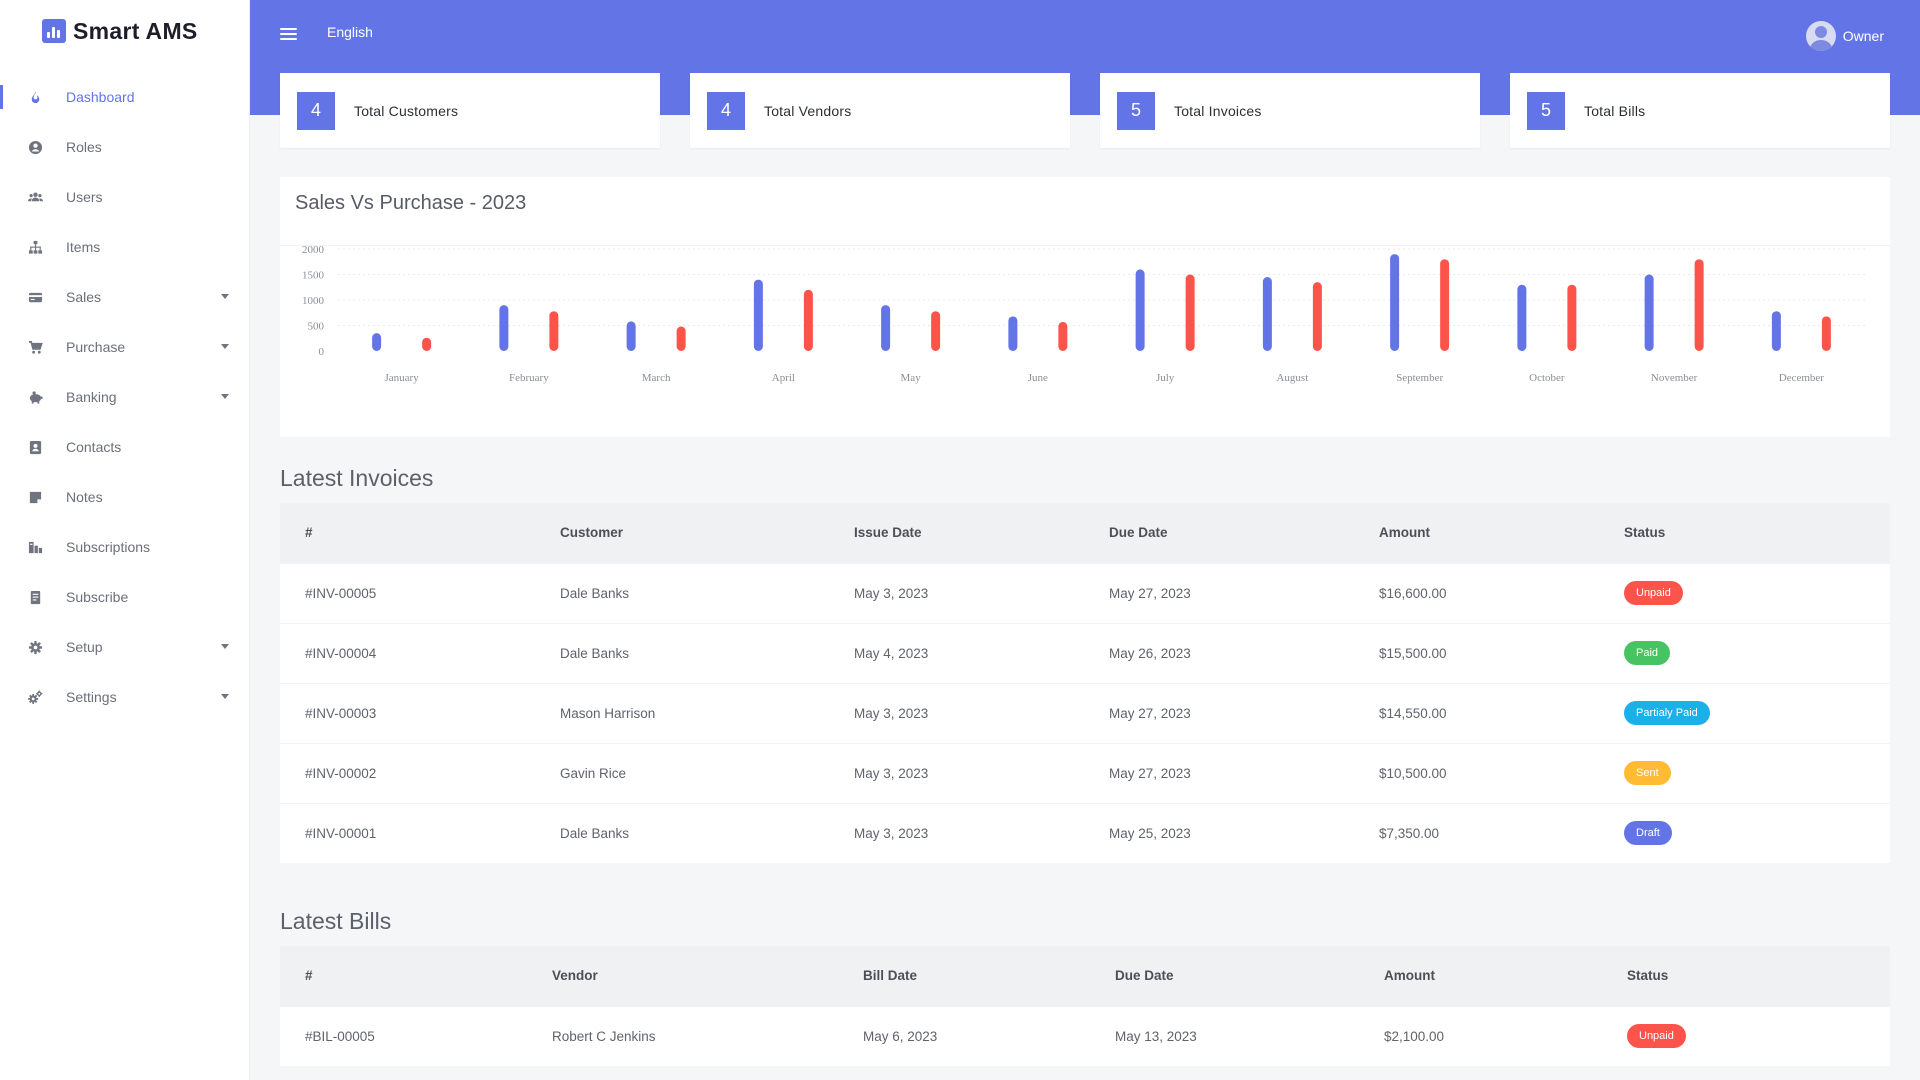  What do you see at coordinates (124, 197) in the screenshot?
I see `sidebar-item-users: Users` at bounding box center [124, 197].